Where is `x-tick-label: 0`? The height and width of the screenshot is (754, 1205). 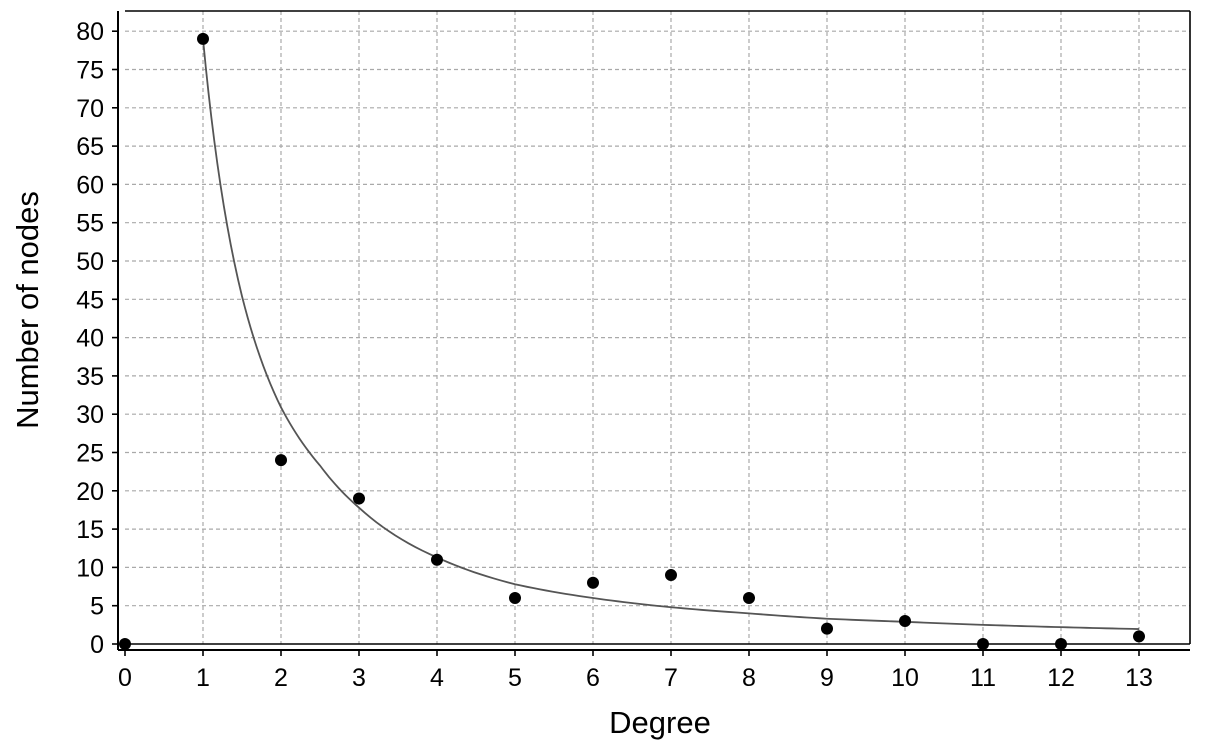 x-tick-label: 0 is located at coordinates (125, 678).